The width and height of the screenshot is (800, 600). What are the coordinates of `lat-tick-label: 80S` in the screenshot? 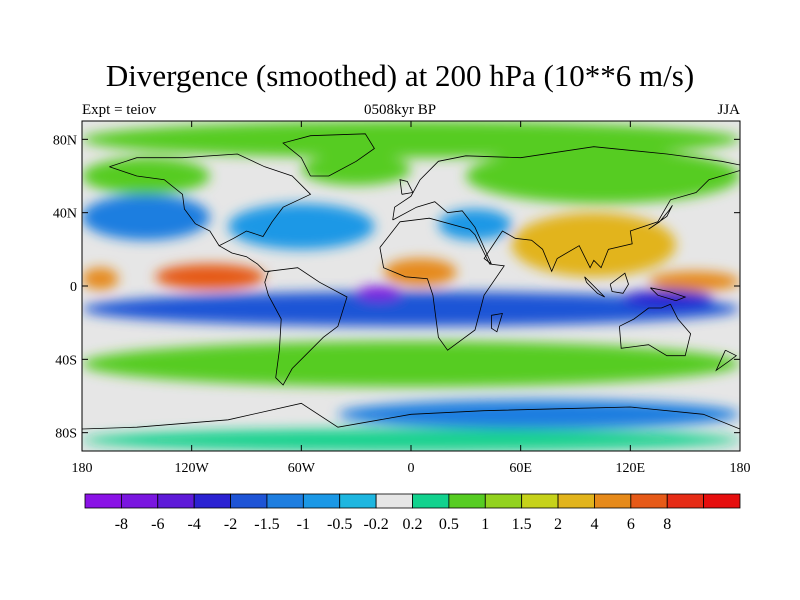 It's located at (66, 434).